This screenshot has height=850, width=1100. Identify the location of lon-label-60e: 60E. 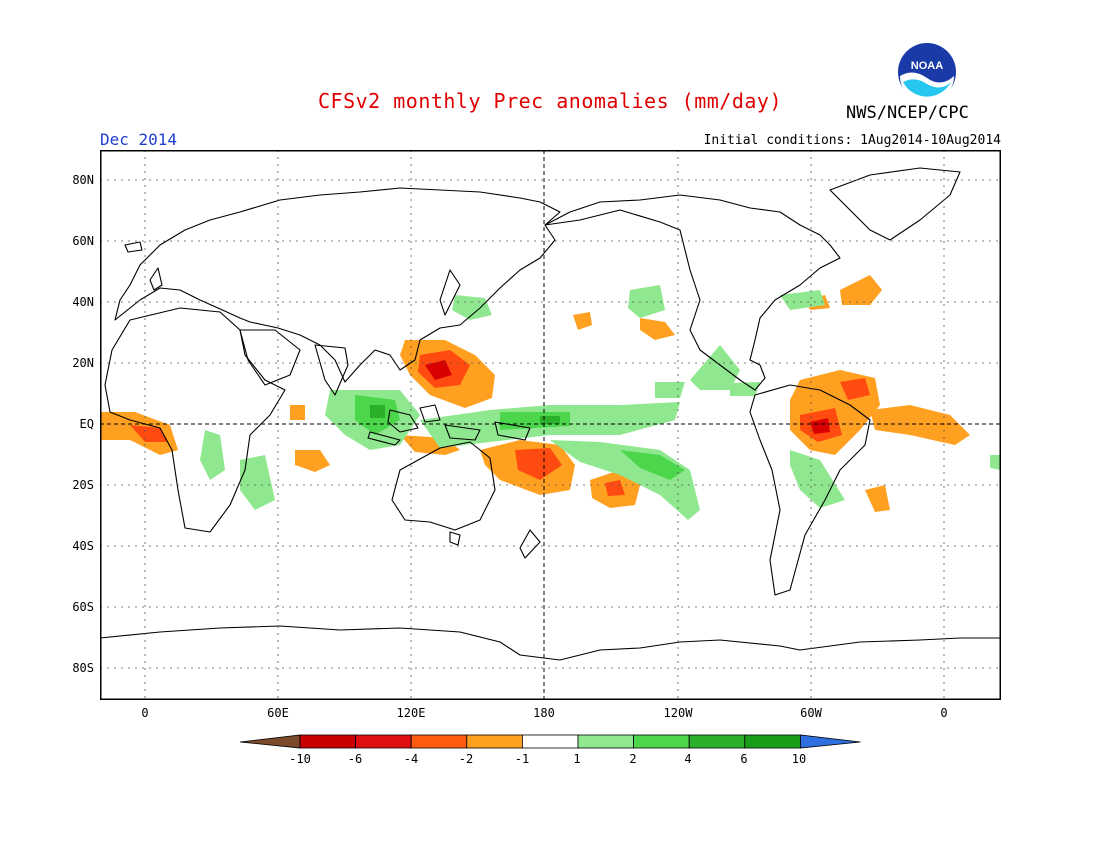
(278, 713).